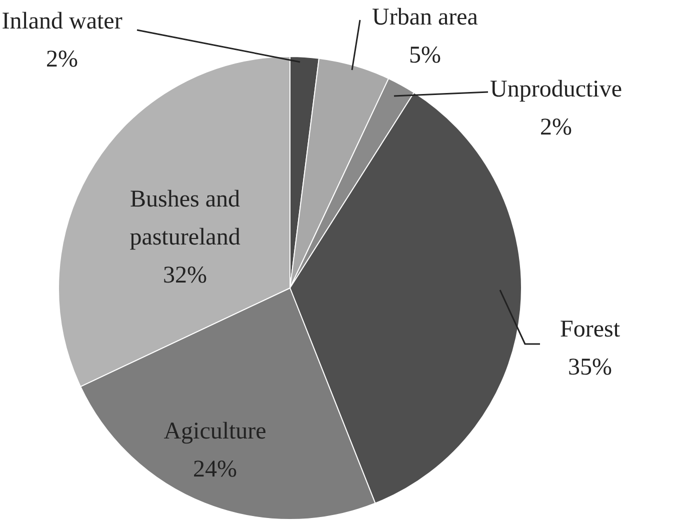 The height and width of the screenshot is (526, 676). What do you see at coordinates (62, 21) in the screenshot?
I see `slice-label: Inland water` at bounding box center [62, 21].